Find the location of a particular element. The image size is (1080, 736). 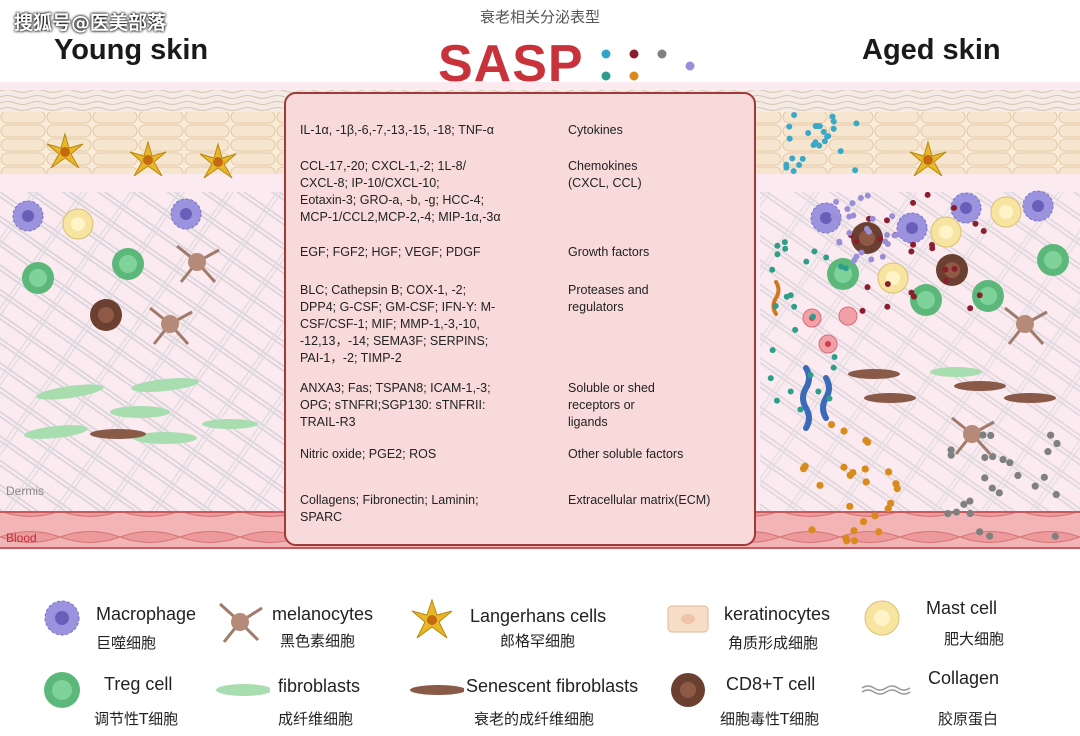

sasp-category-line: Extracellular matrix(ECM) is located at coordinates (639, 500).